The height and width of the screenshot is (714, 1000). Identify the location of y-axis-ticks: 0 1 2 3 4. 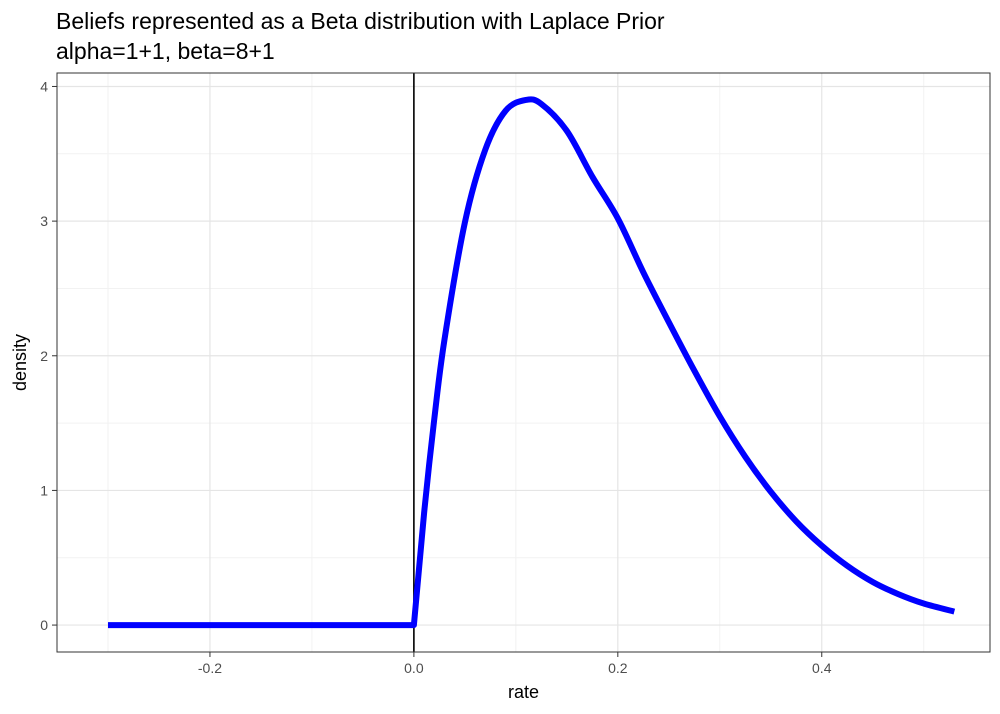
(48, 355).